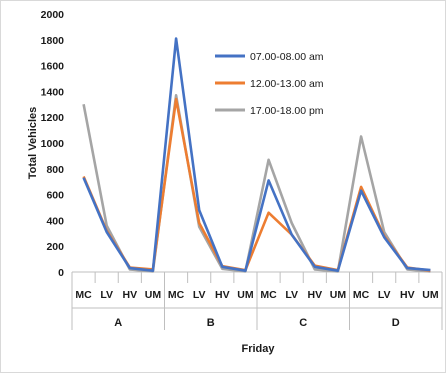  What do you see at coordinates (287, 84) in the screenshot?
I see `legend-entry: 12.00-13.00 am` at bounding box center [287, 84].